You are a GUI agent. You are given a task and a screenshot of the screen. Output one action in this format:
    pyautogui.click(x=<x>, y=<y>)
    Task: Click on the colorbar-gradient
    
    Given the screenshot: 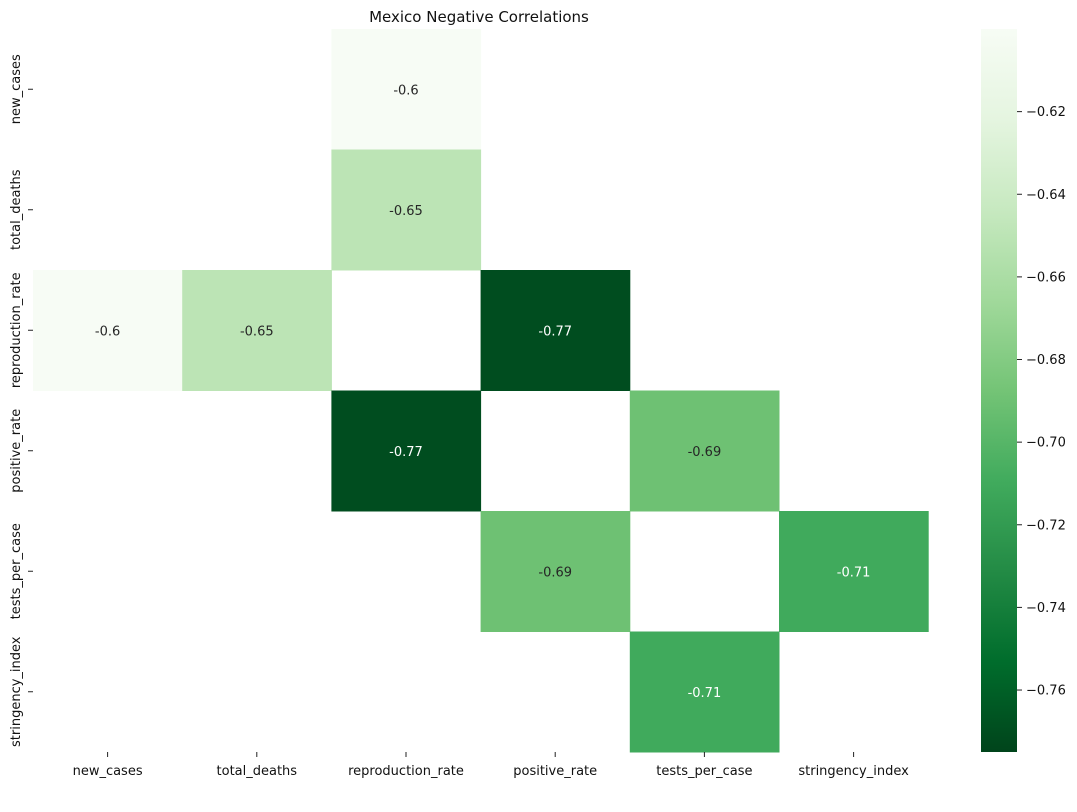 What is the action you would take?
    pyautogui.click(x=999, y=390)
    